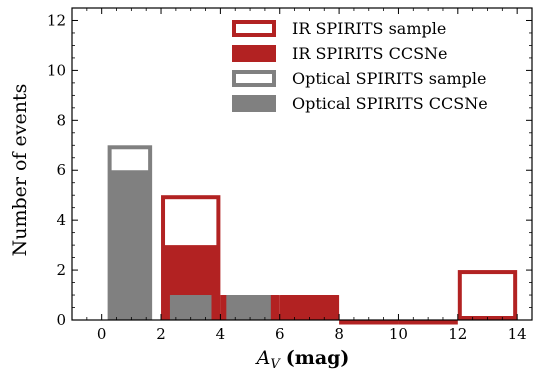  Describe the element at coordinates (517, 334) in the screenshot. I see `x-tick-label: 14` at that location.